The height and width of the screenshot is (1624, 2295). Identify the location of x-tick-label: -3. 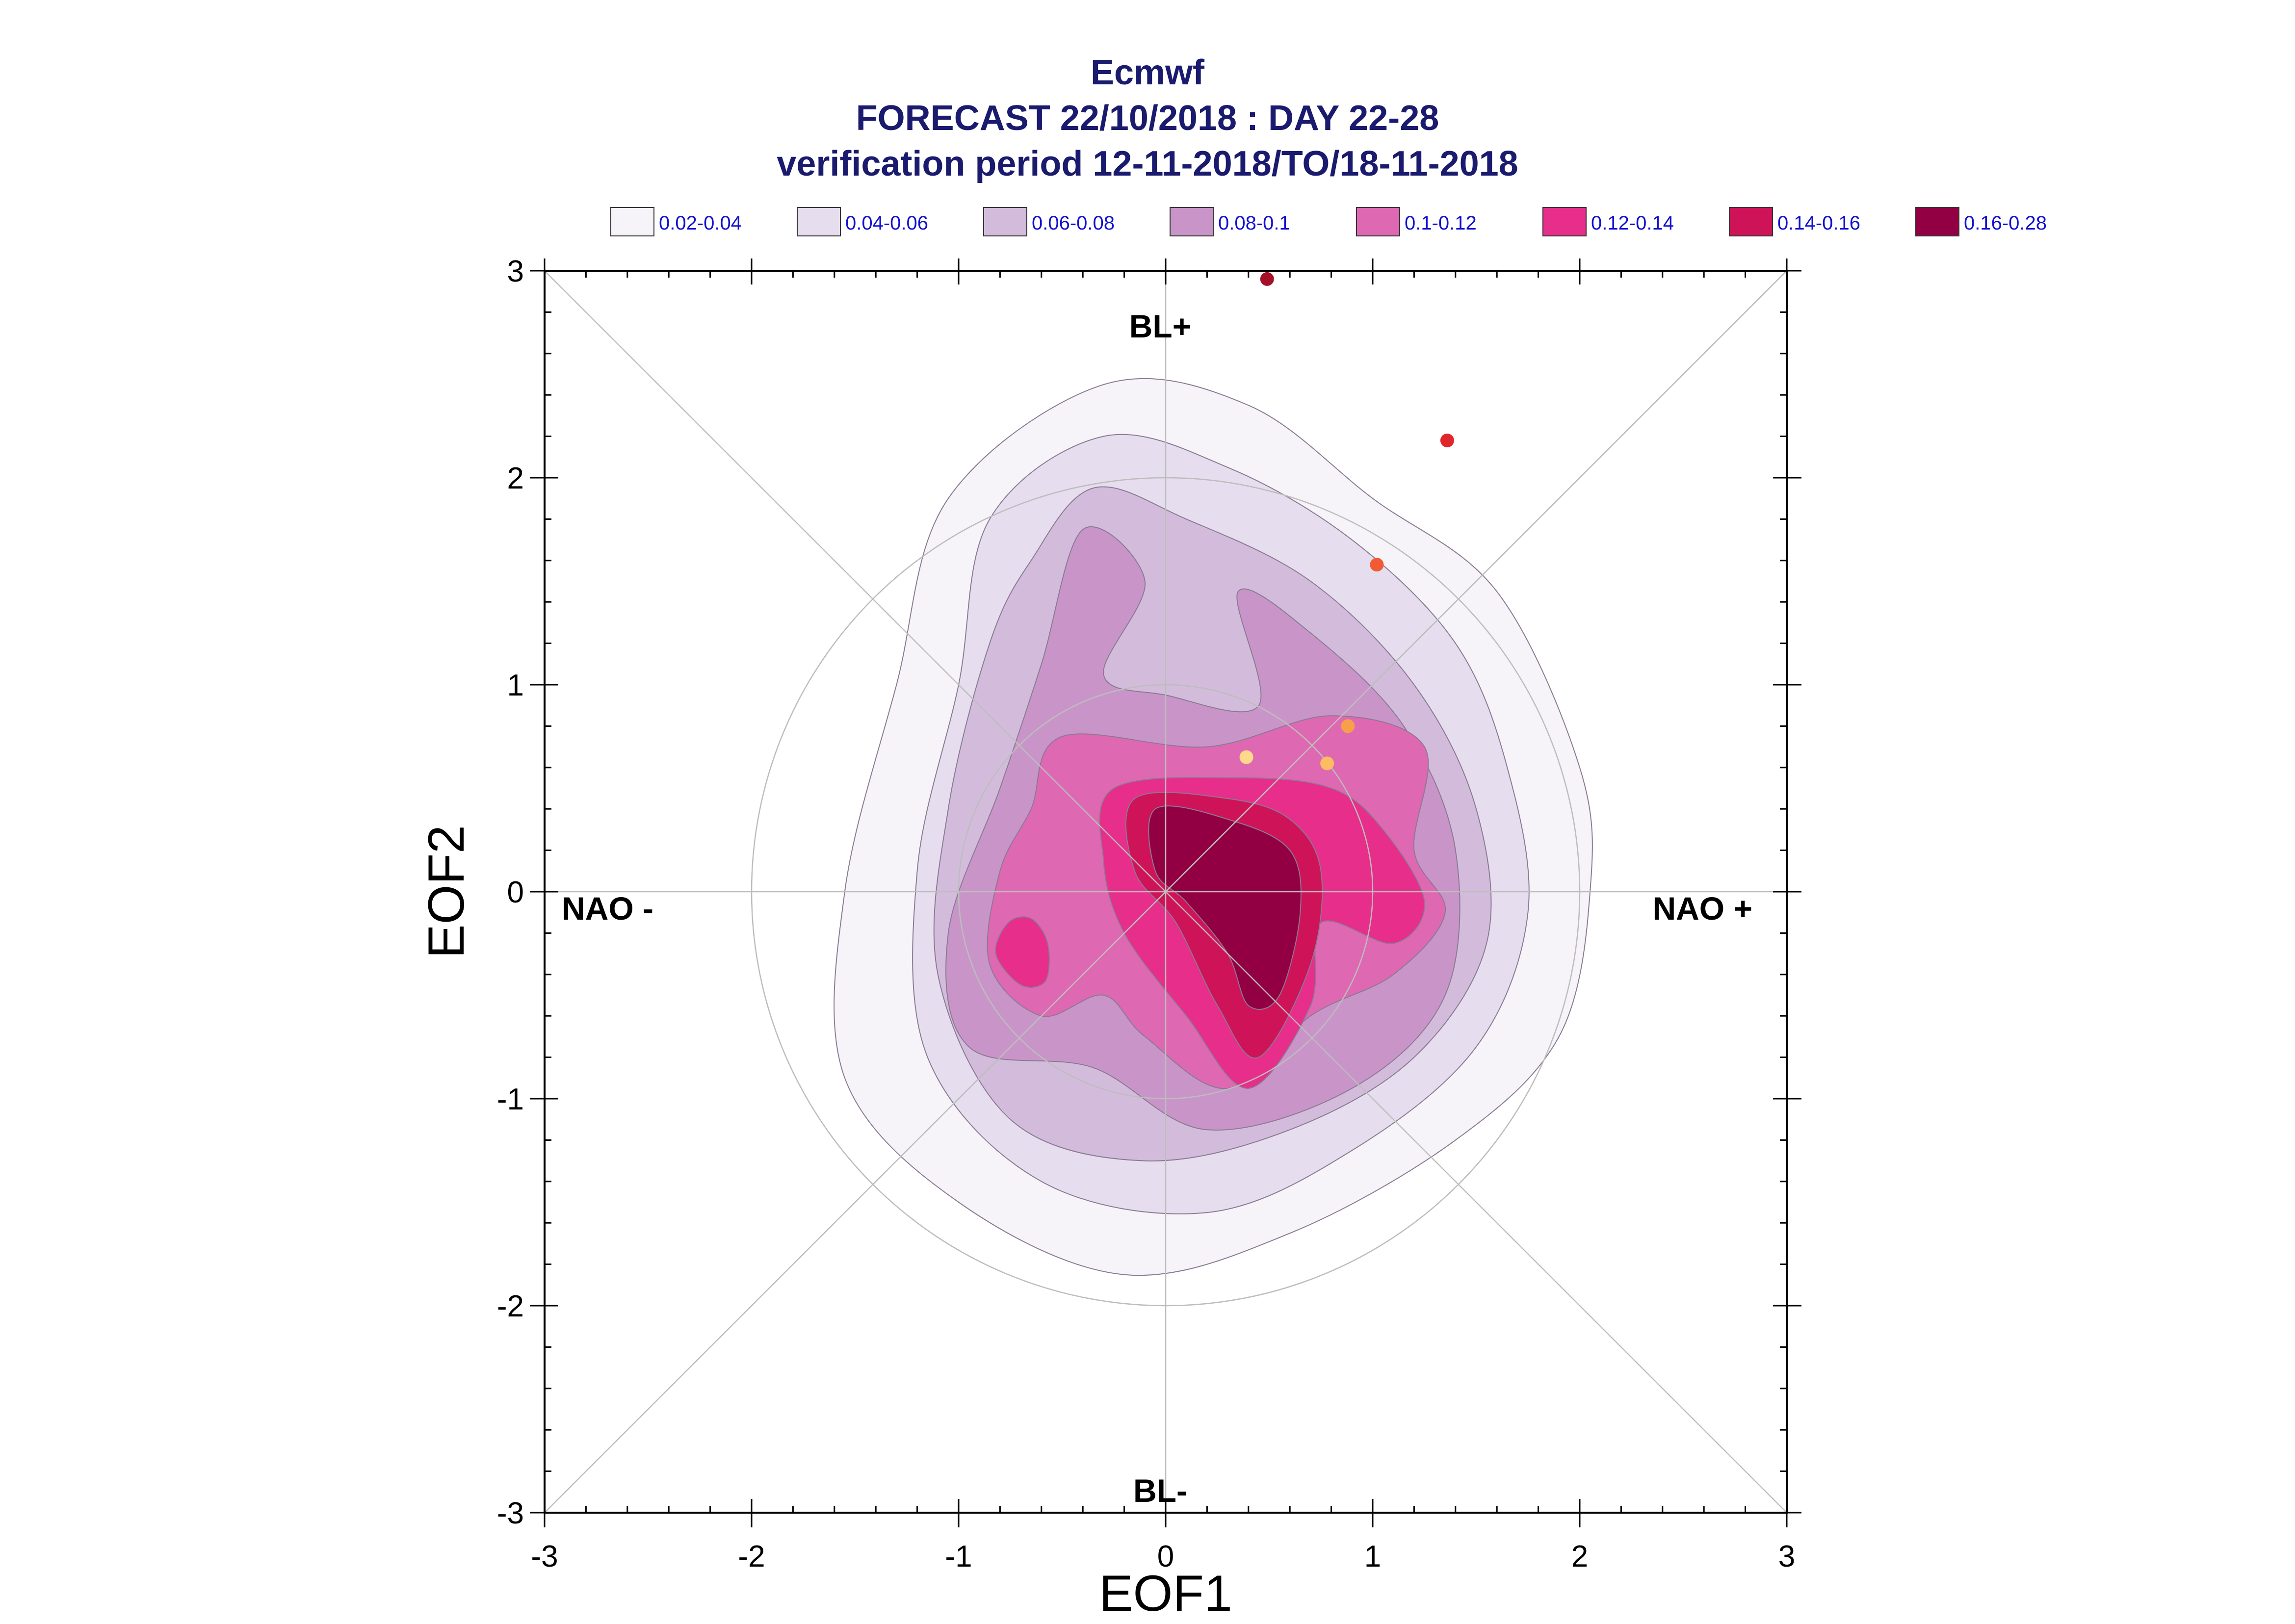
(544, 1556).